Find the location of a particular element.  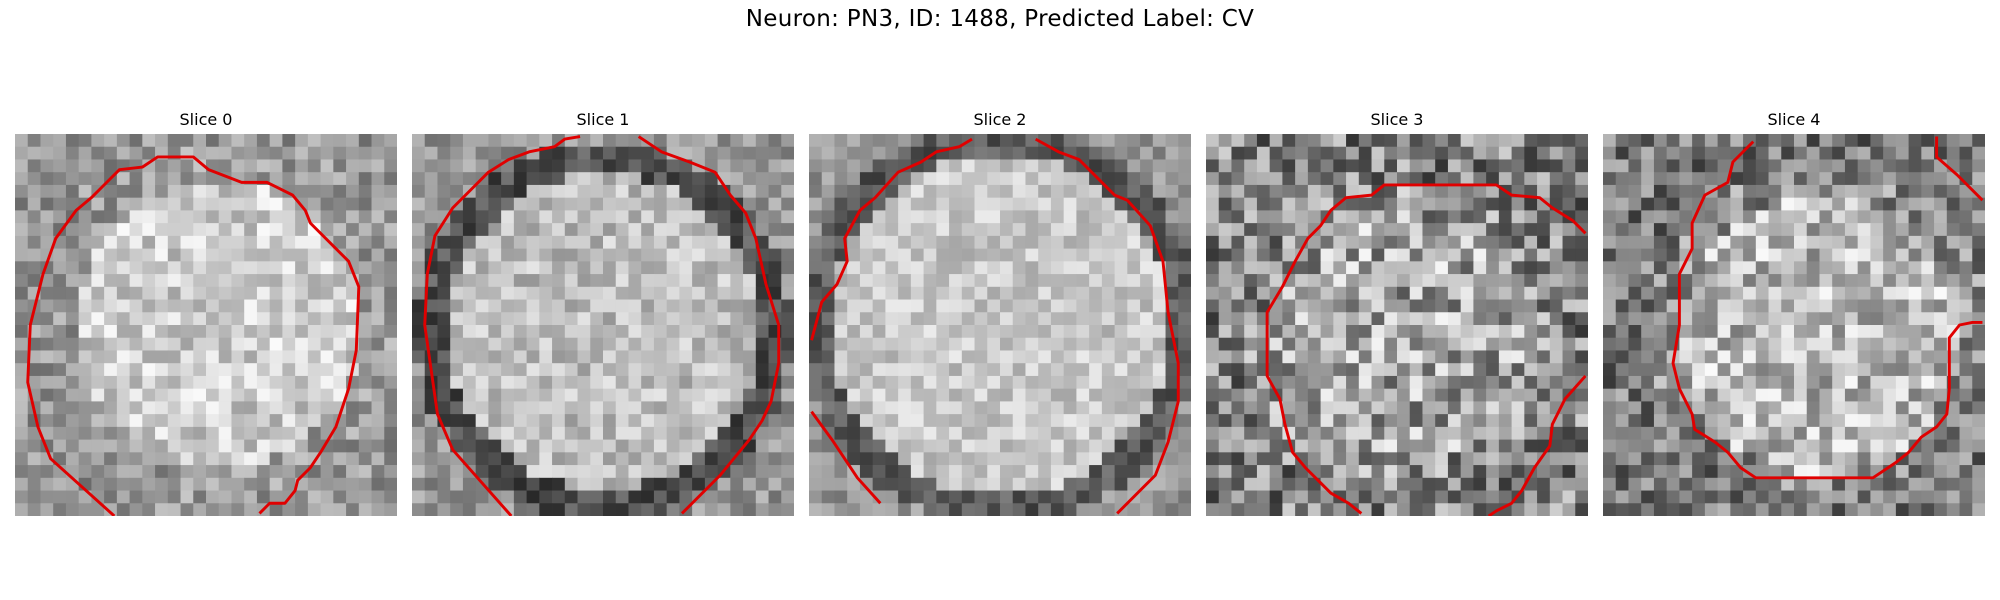

slice-panel-0: Slice 0 is located at coordinates (206, 312).